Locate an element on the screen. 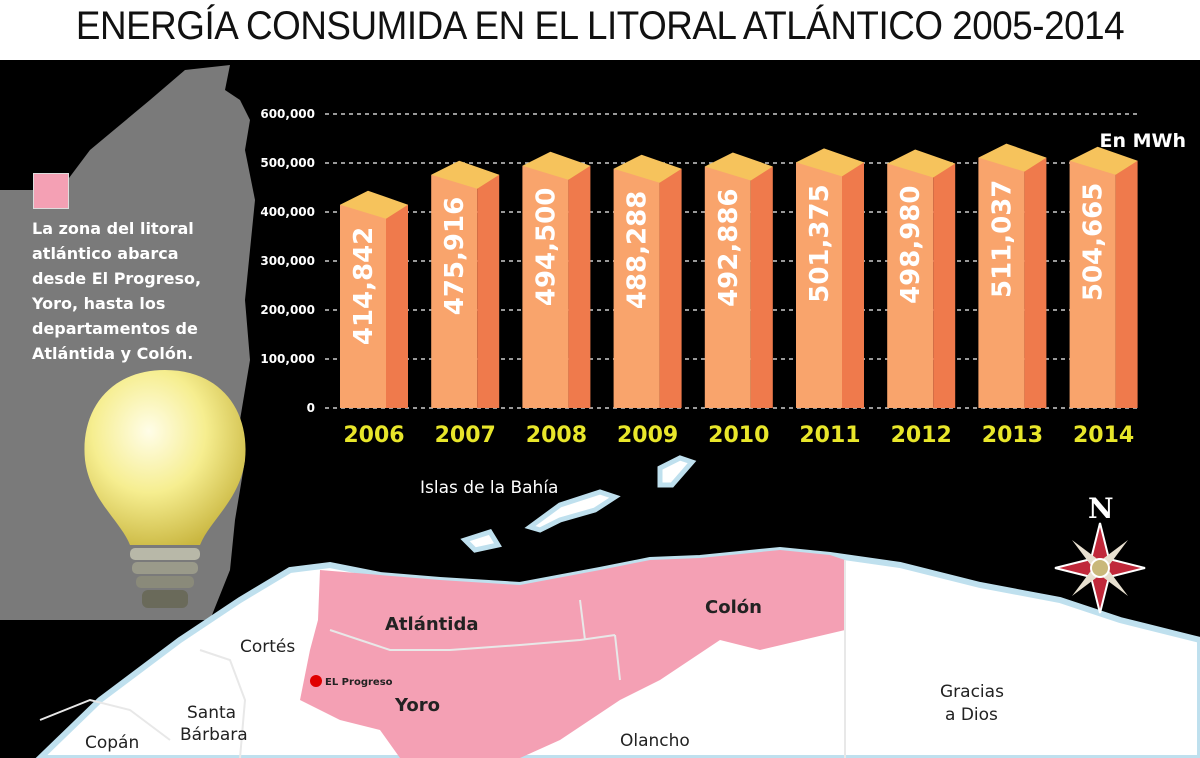 The height and width of the screenshot is (758, 1200). bar: 501,375 is located at coordinates (830, 278).